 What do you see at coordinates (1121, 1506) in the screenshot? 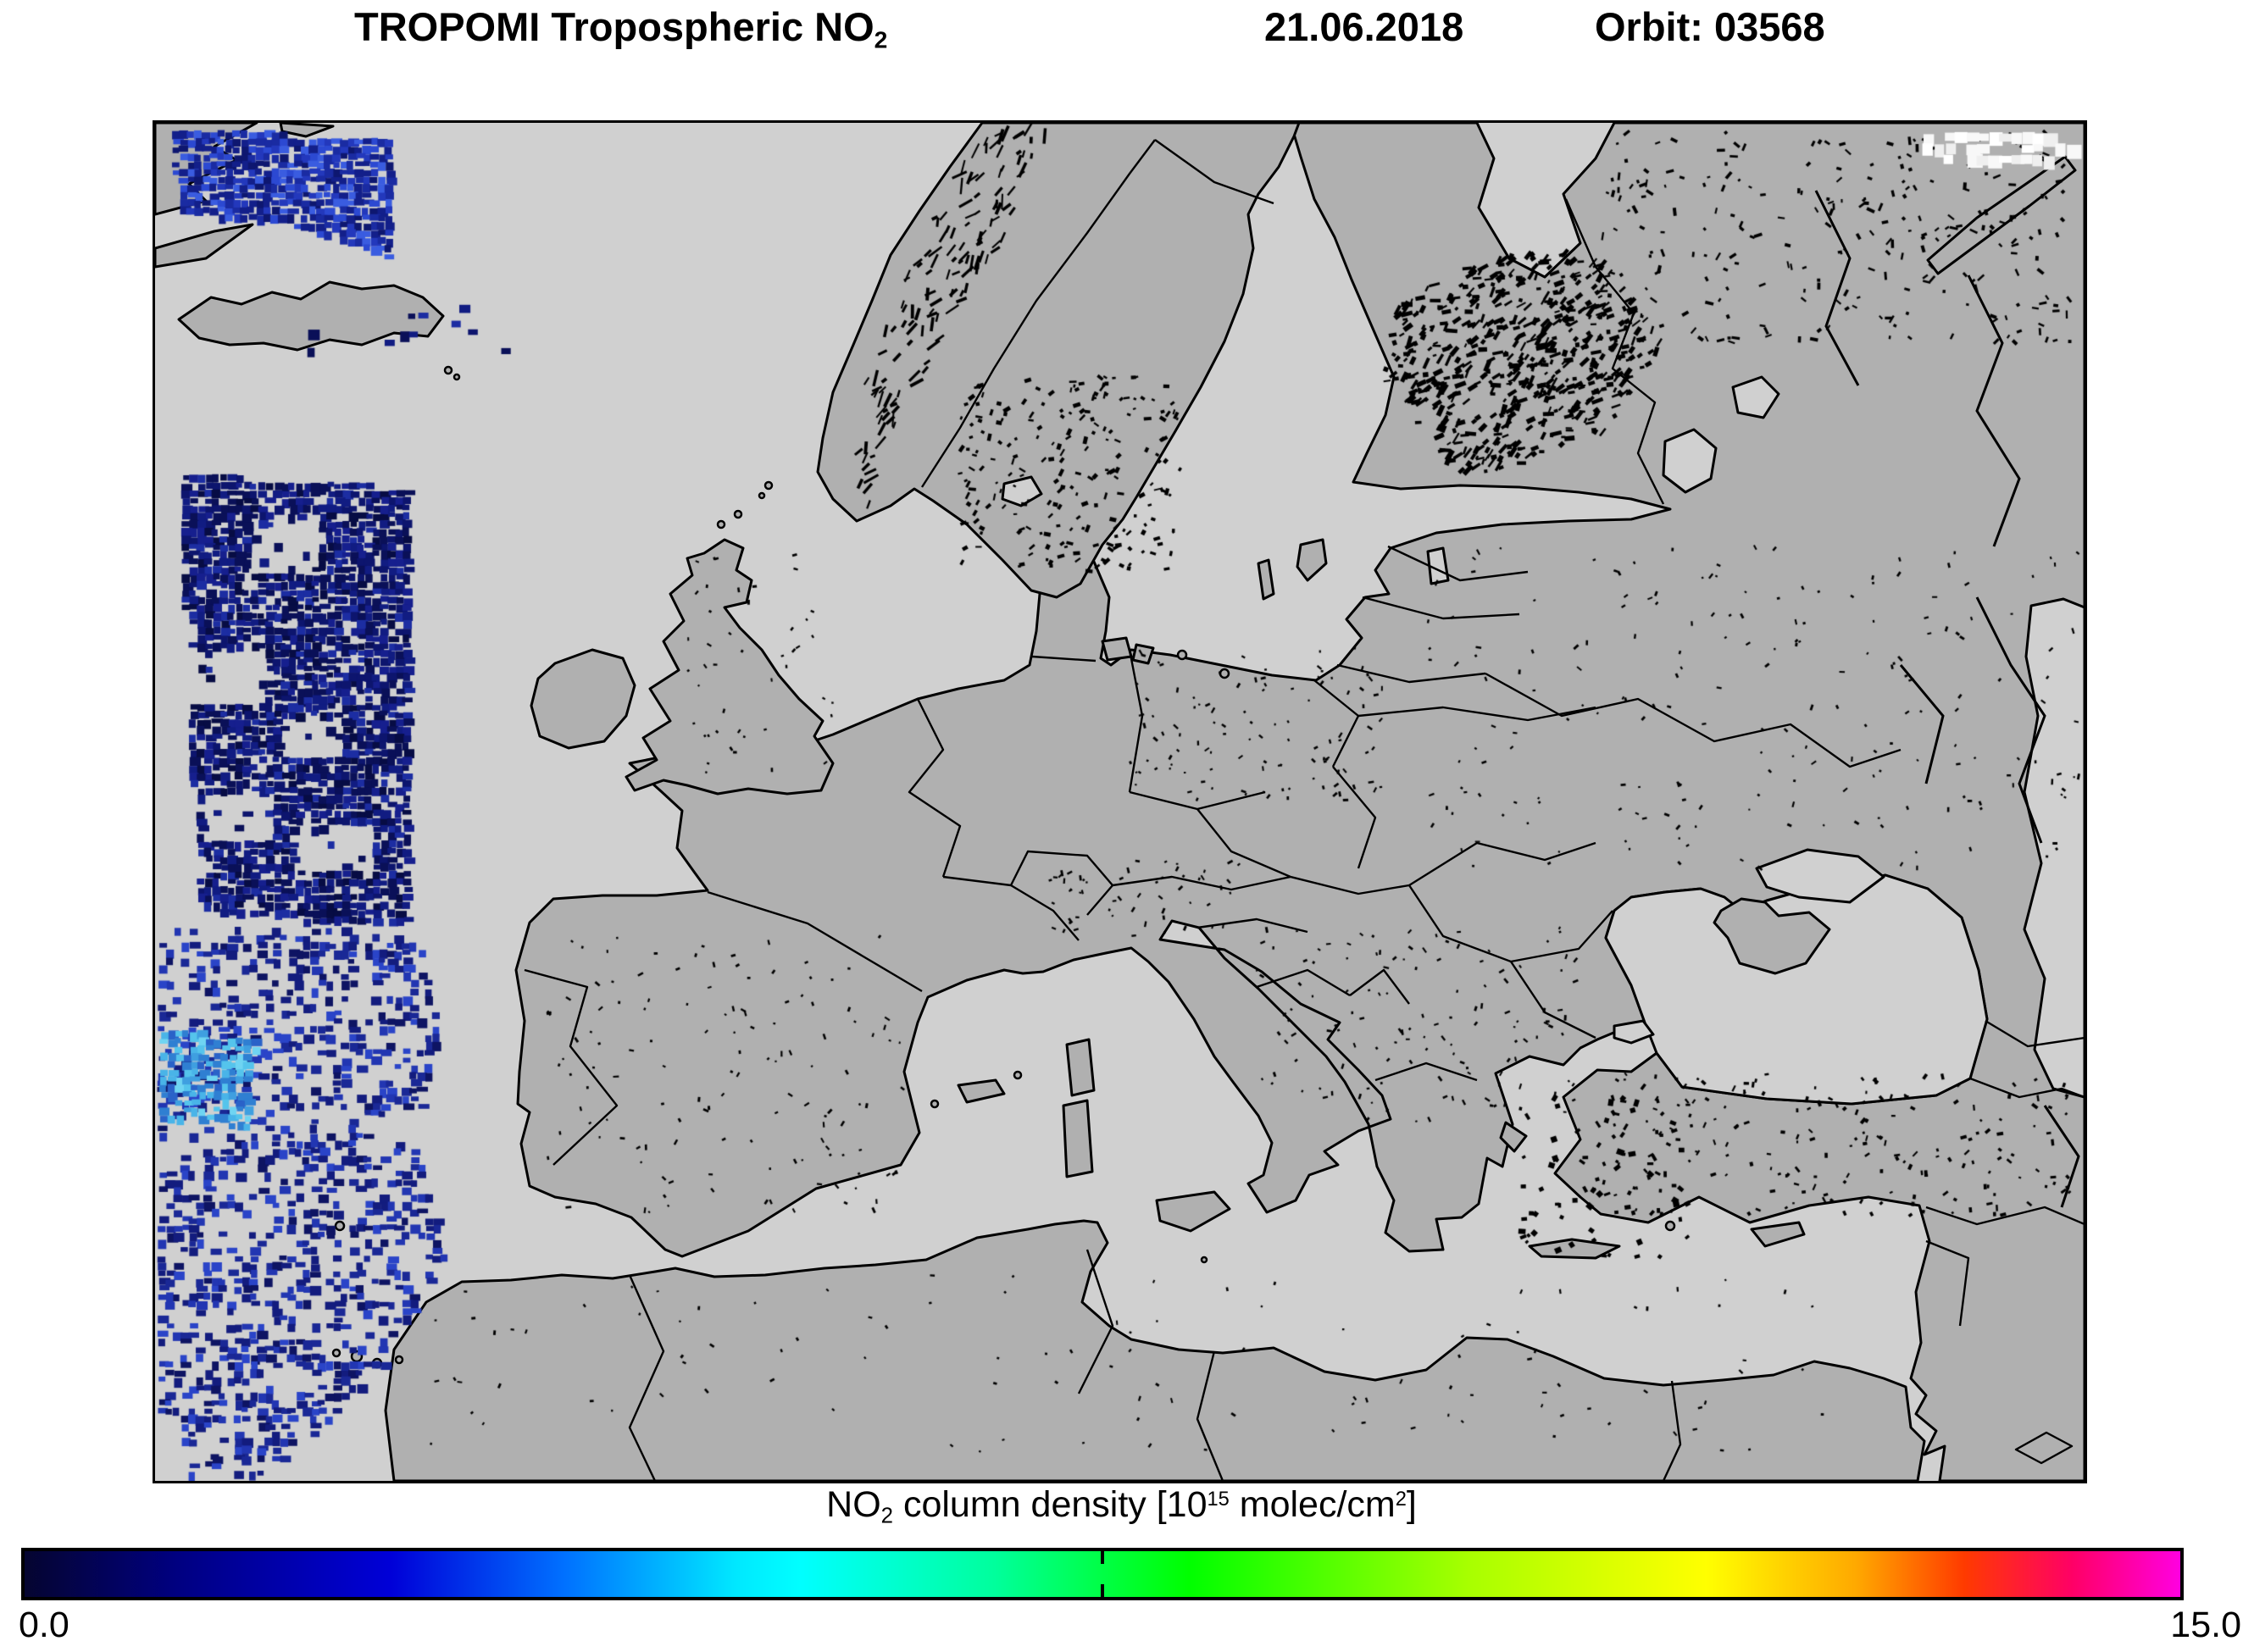
I see `colorbar-label: NO2 column density [1015 molec/cm2]` at bounding box center [1121, 1506].